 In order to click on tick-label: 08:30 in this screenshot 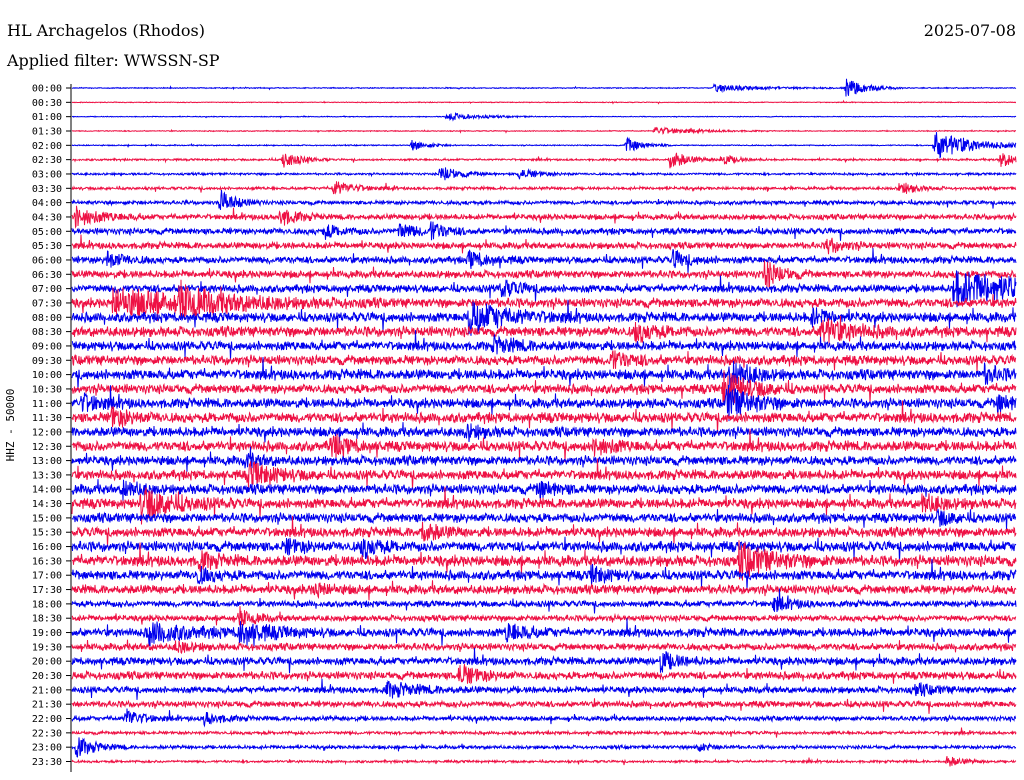, I will do `click(47, 332)`.